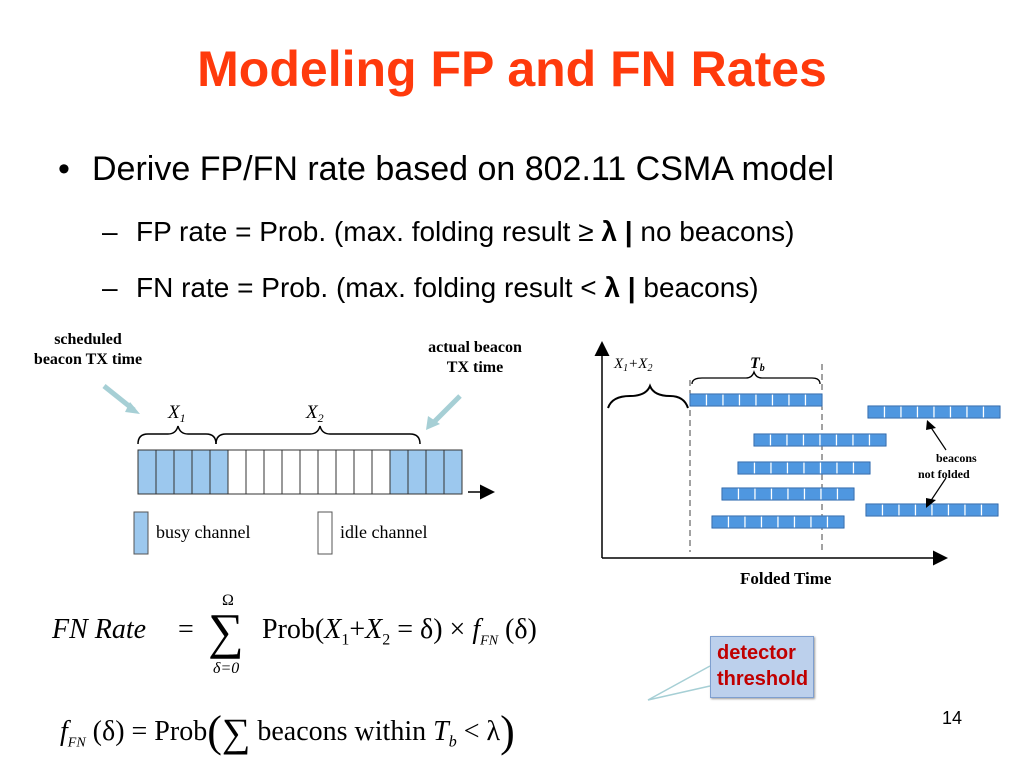 The height and width of the screenshot is (768, 1024). Describe the element at coordinates (383, 532) in the screenshot. I see `legend-idle-label: idle channel` at that location.